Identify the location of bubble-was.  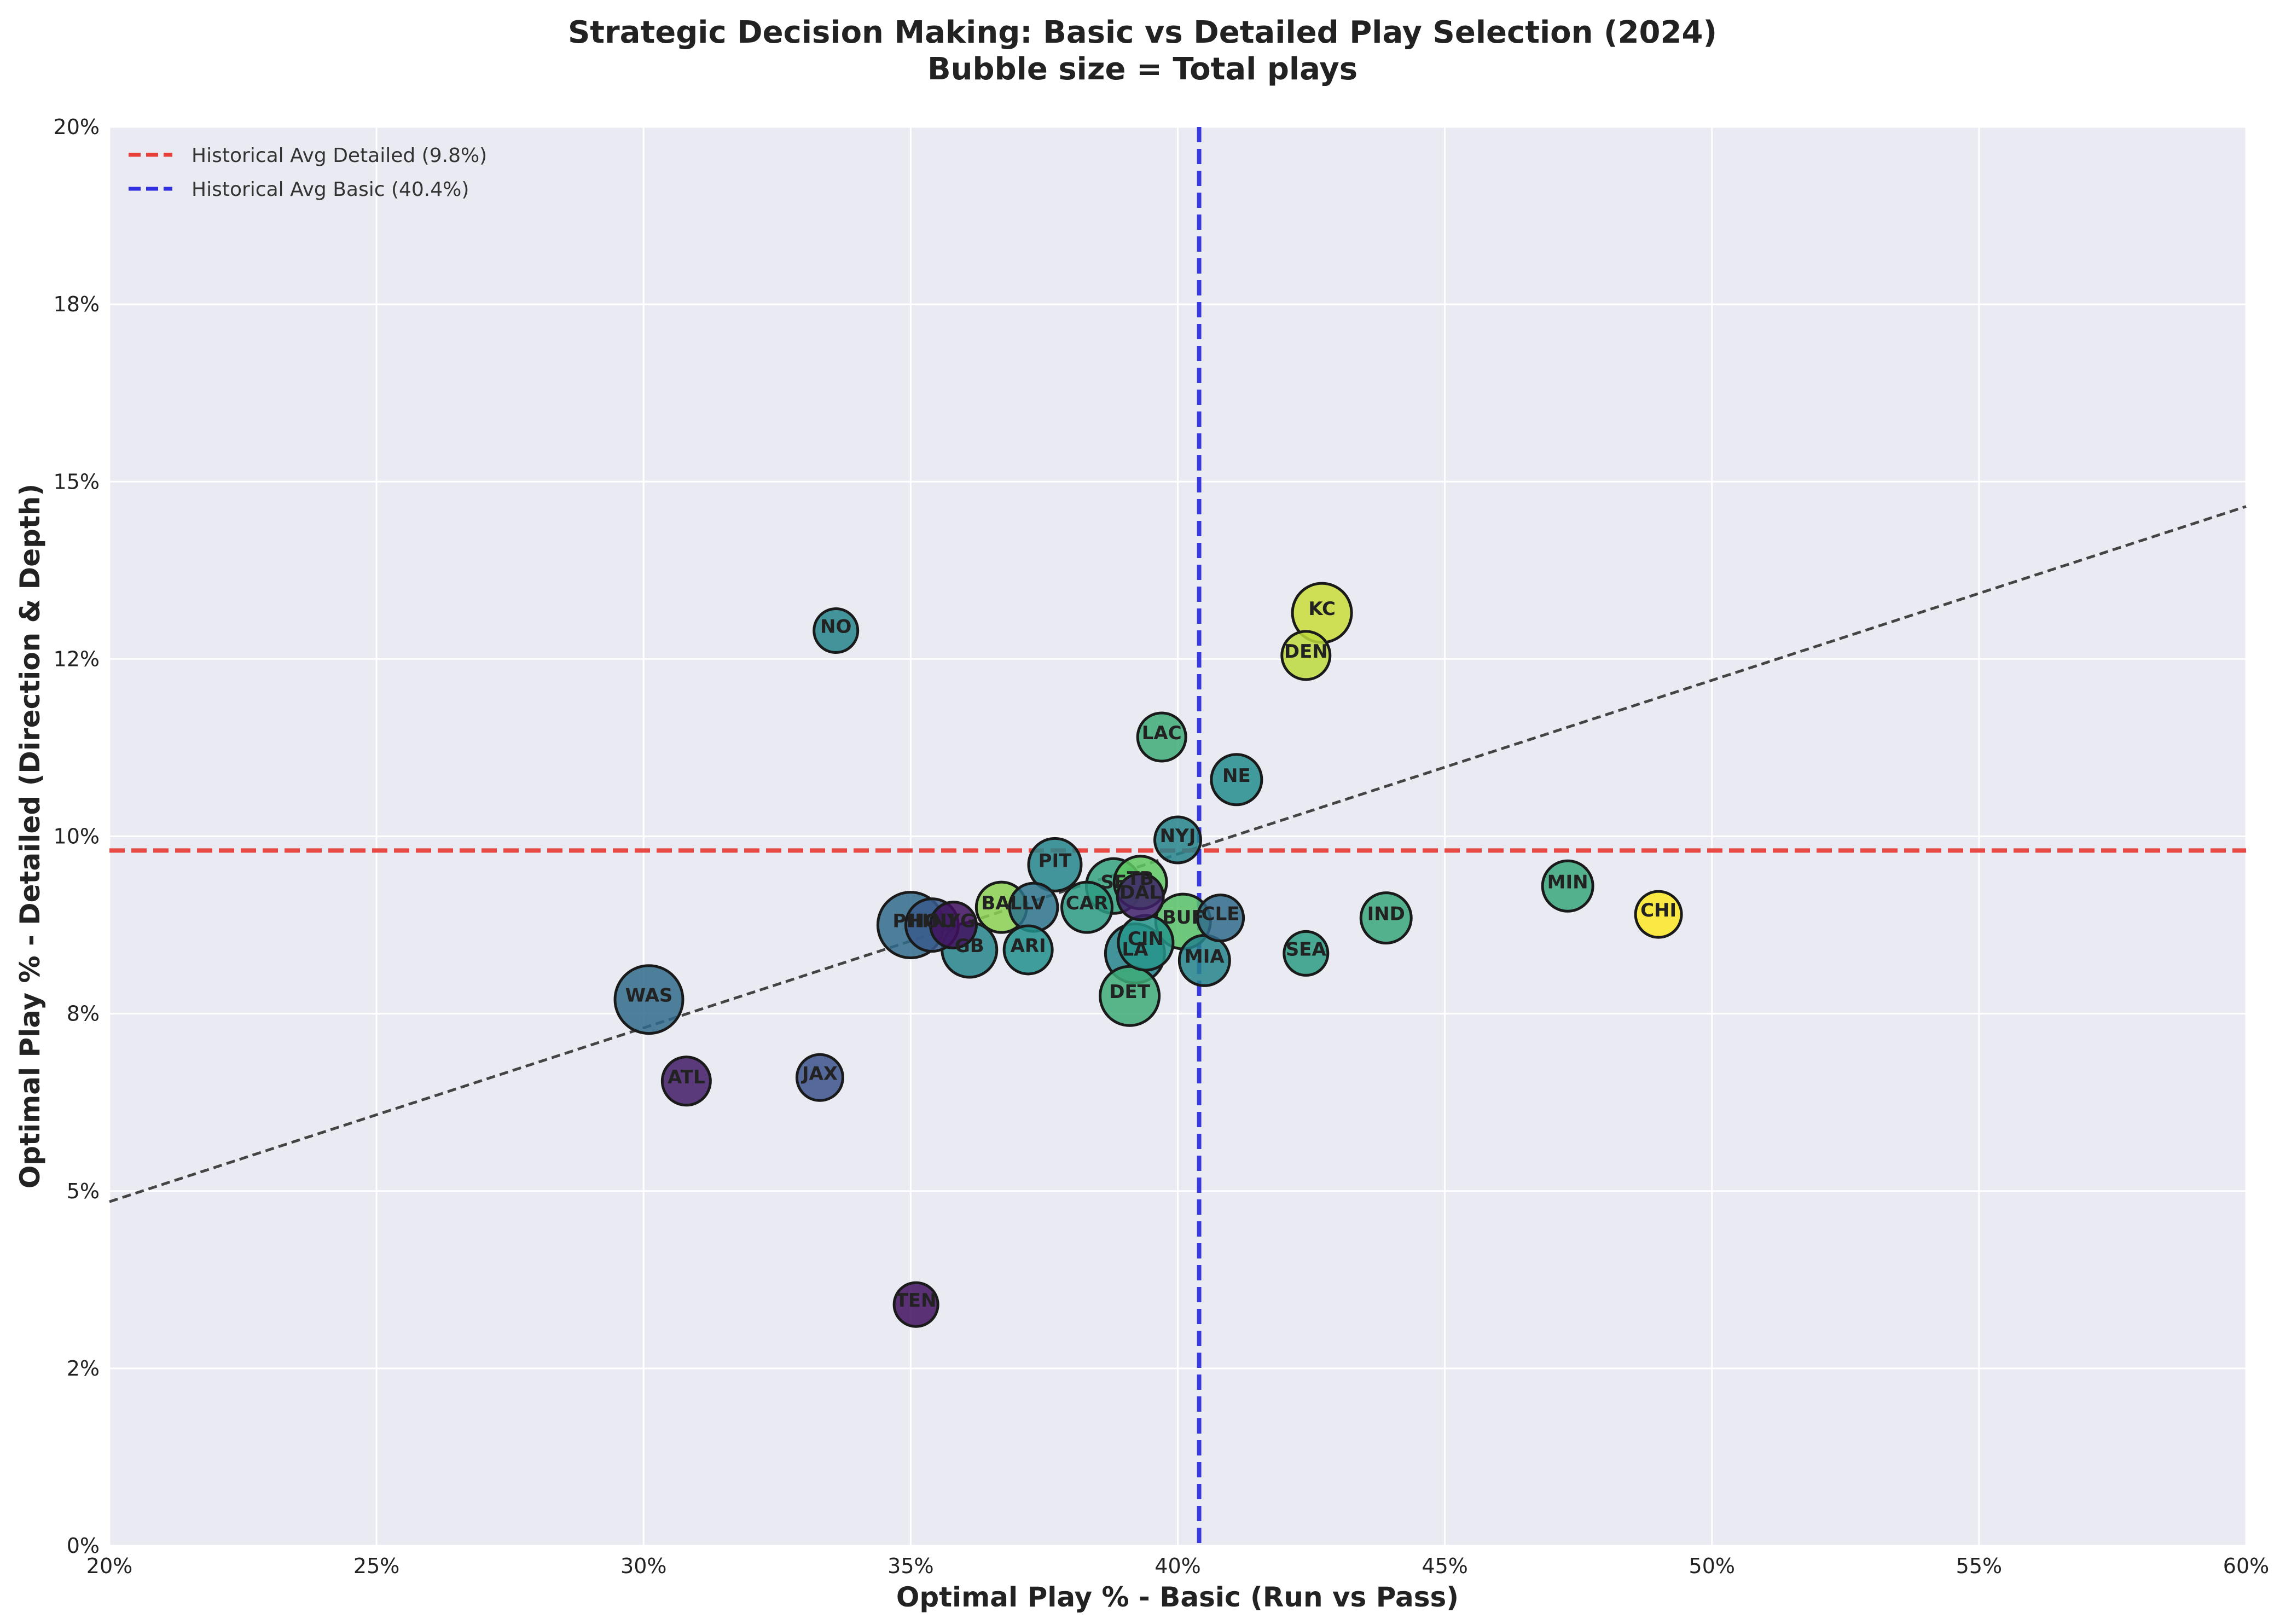
(648, 999).